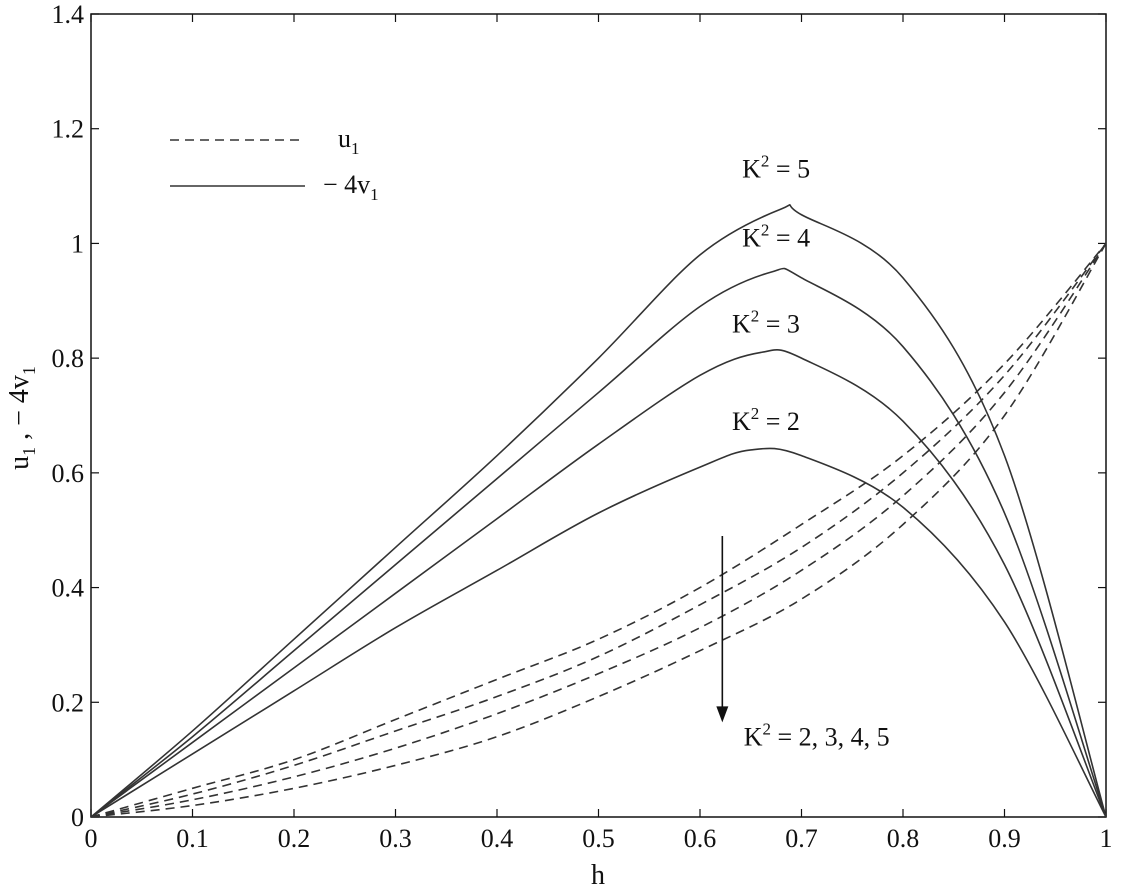  Describe the element at coordinates (68, 702) in the screenshot. I see `y-tick-label: 0.2` at that location.